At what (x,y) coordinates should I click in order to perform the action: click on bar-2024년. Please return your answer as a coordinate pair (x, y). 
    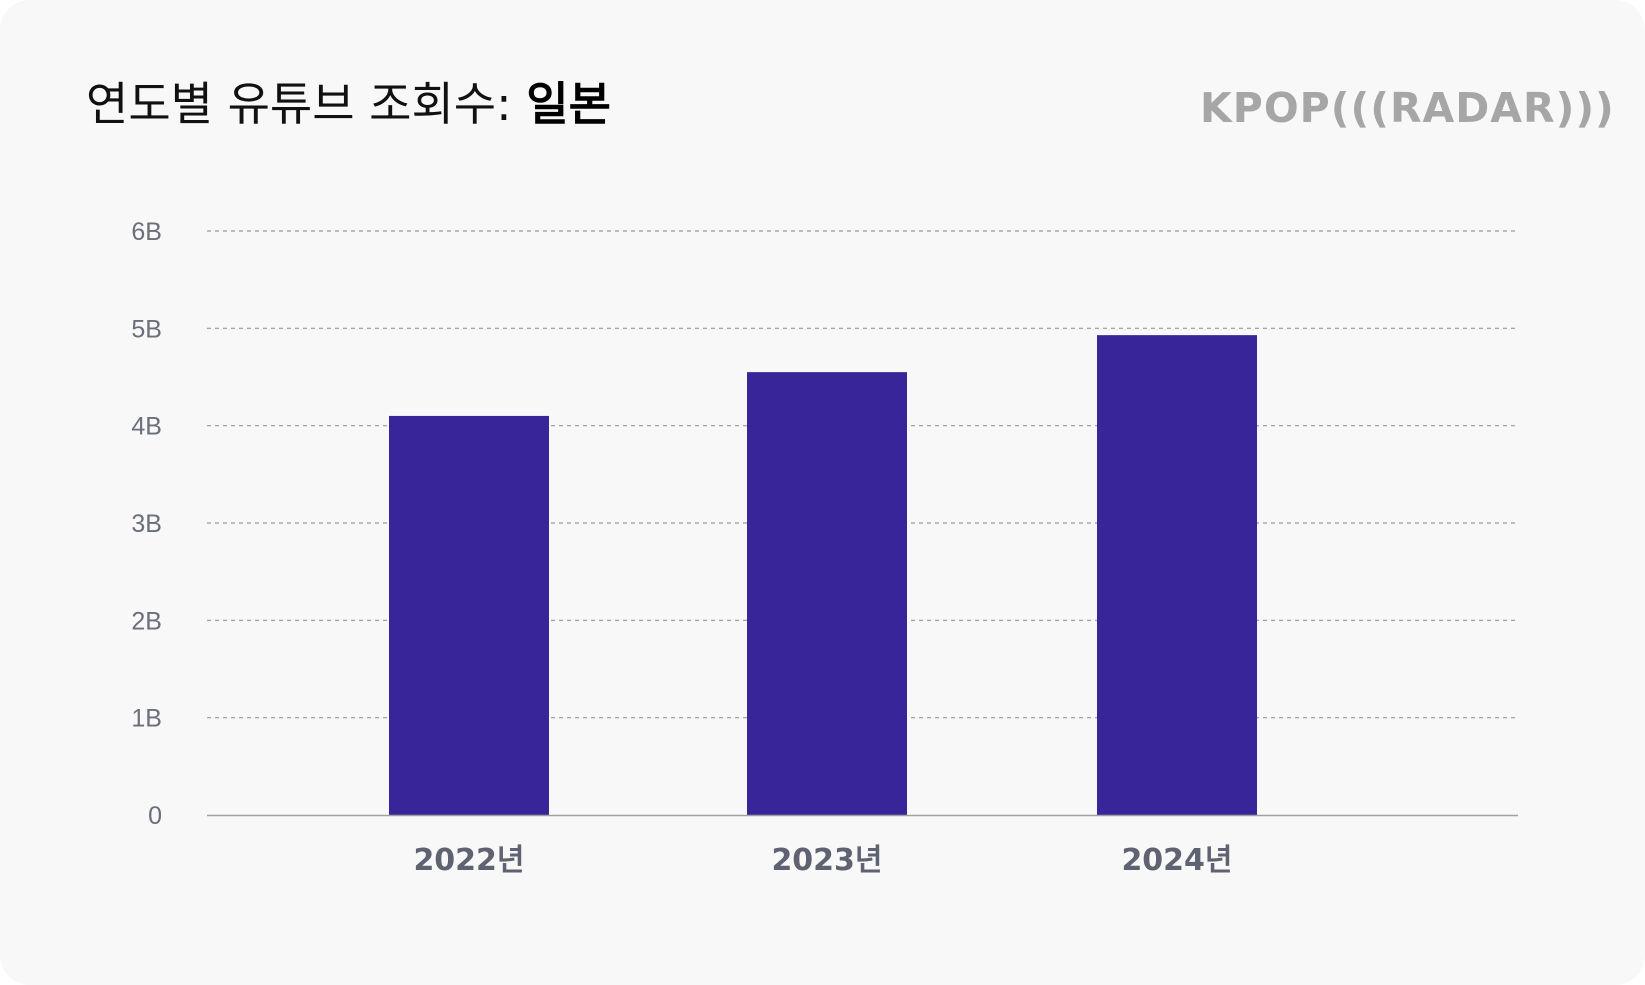
    Looking at the image, I should click on (1177, 575).